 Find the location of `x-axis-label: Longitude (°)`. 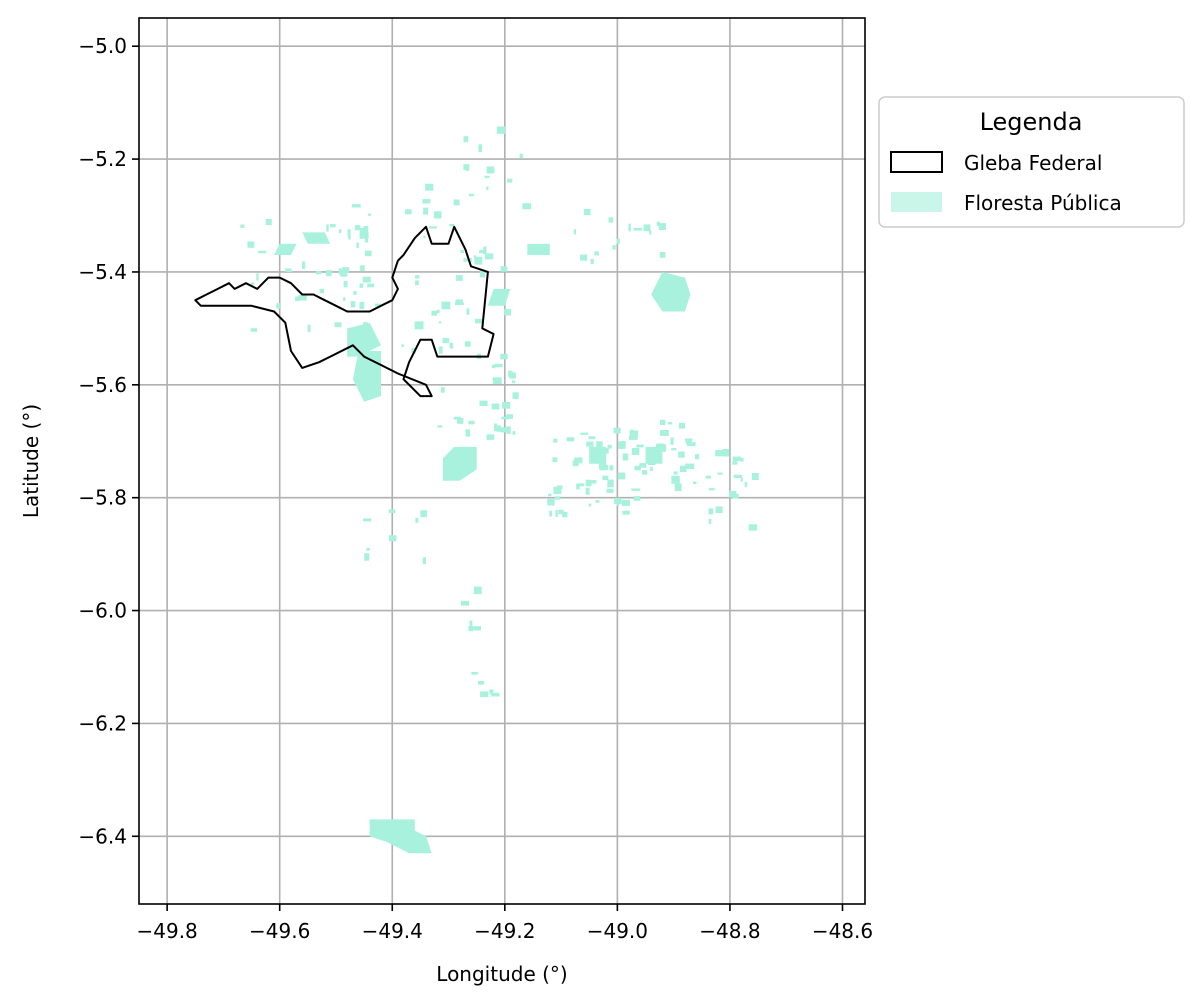

x-axis-label: Longitude (°) is located at coordinates (501, 974).